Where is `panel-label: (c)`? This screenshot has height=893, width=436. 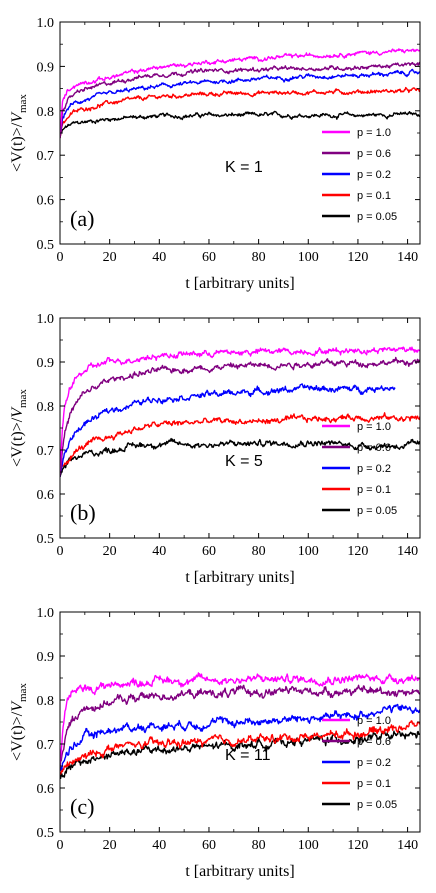 panel-label: (c) is located at coordinates (82, 806).